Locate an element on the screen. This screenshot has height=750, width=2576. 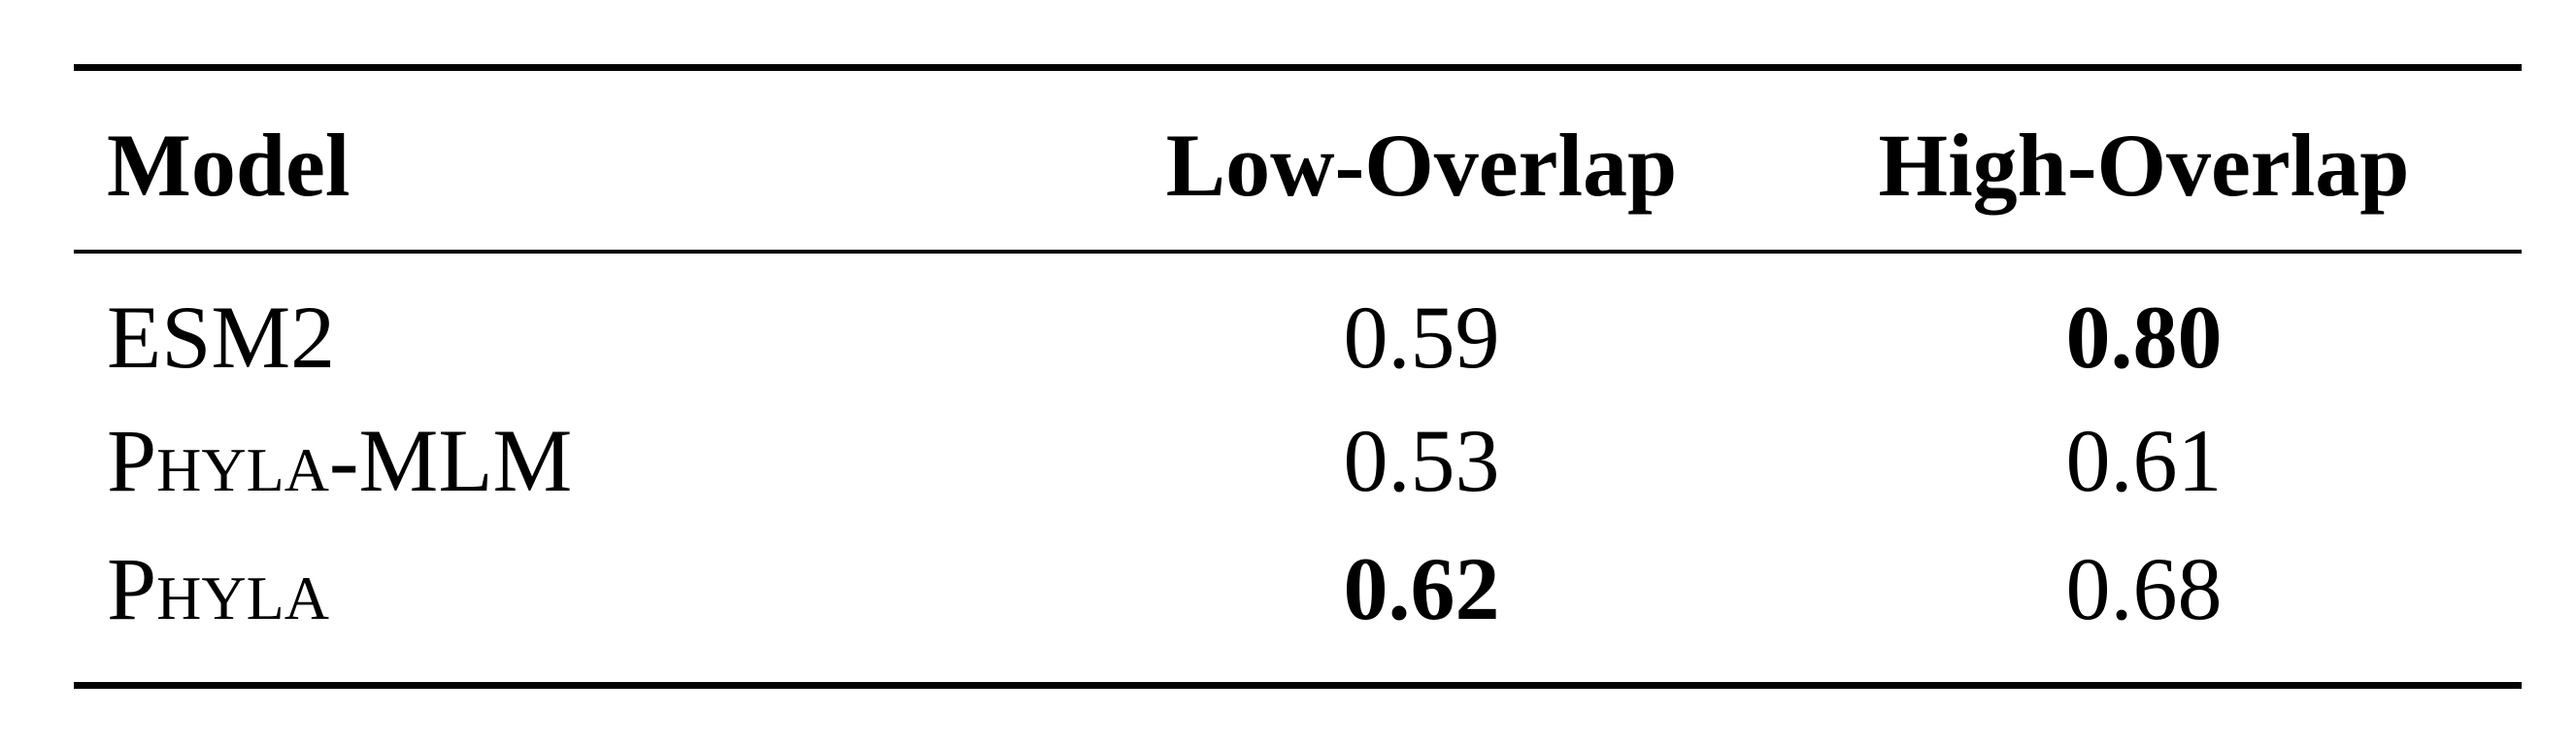
score-cell: 0.61 is located at coordinates (2144, 461).